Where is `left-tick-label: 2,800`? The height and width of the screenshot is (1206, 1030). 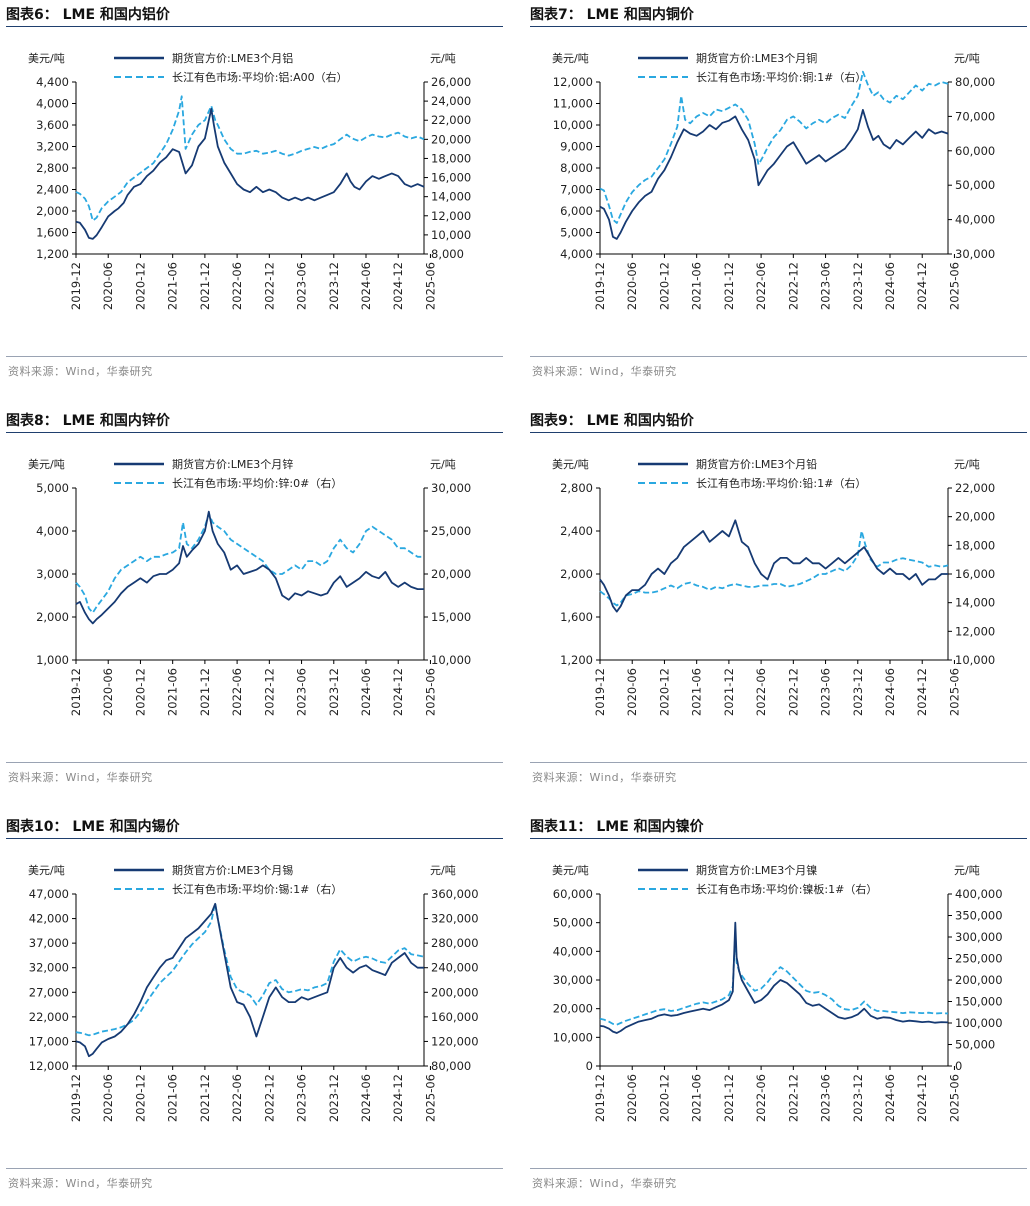
left-tick-label: 2,800 is located at coordinates (576, 488).